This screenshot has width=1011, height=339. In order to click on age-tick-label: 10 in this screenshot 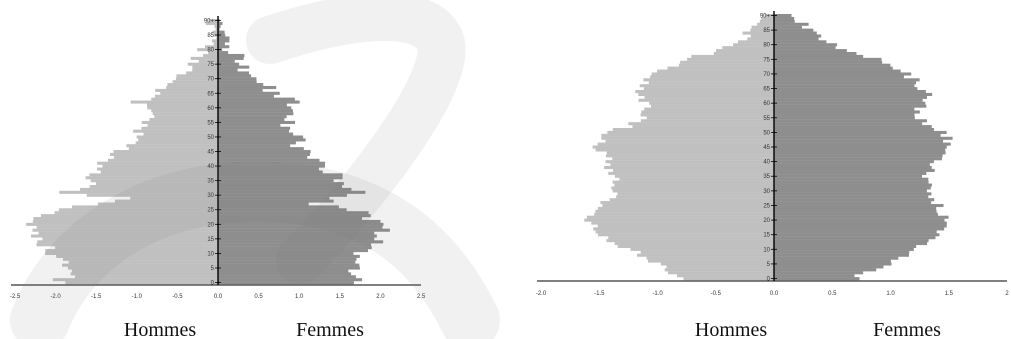, I will do `click(210, 254)`.